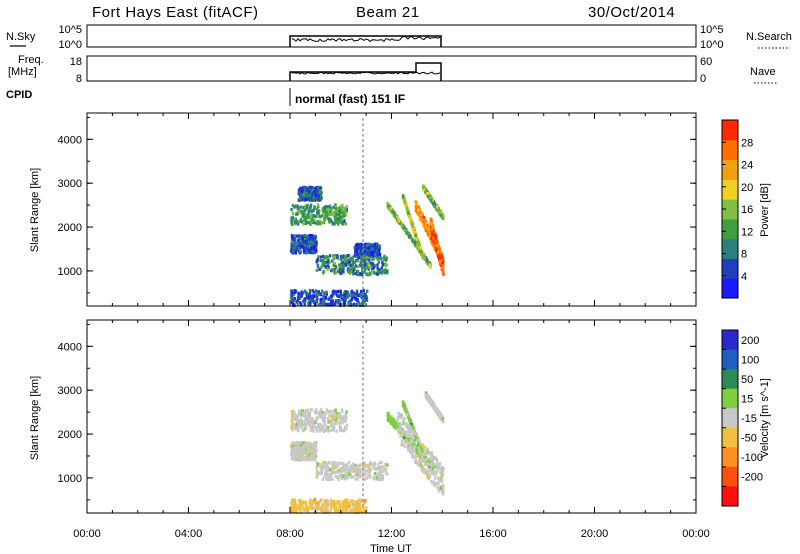 This screenshot has width=800, height=554. I want to click on freq-label: Freq., so click(31, 60).